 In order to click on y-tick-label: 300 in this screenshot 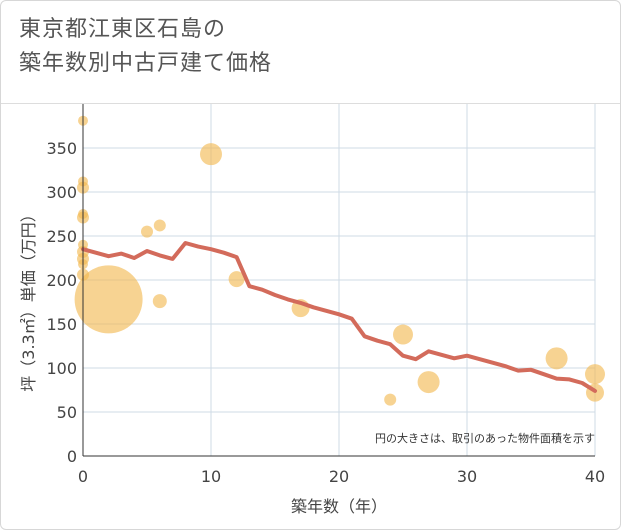, I will do `click(61, 192)`.